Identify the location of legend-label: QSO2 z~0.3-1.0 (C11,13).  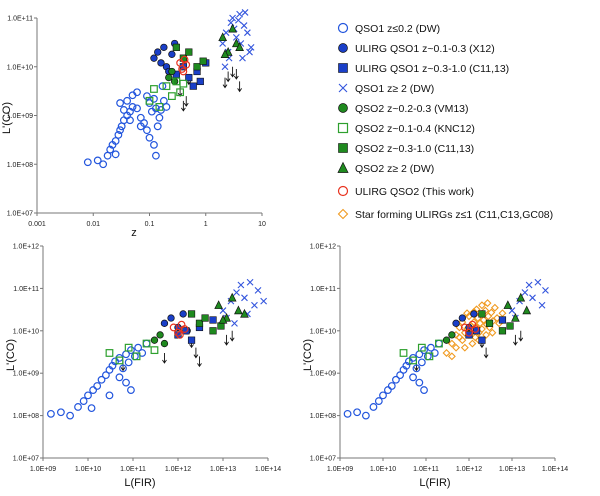
(414, 149).